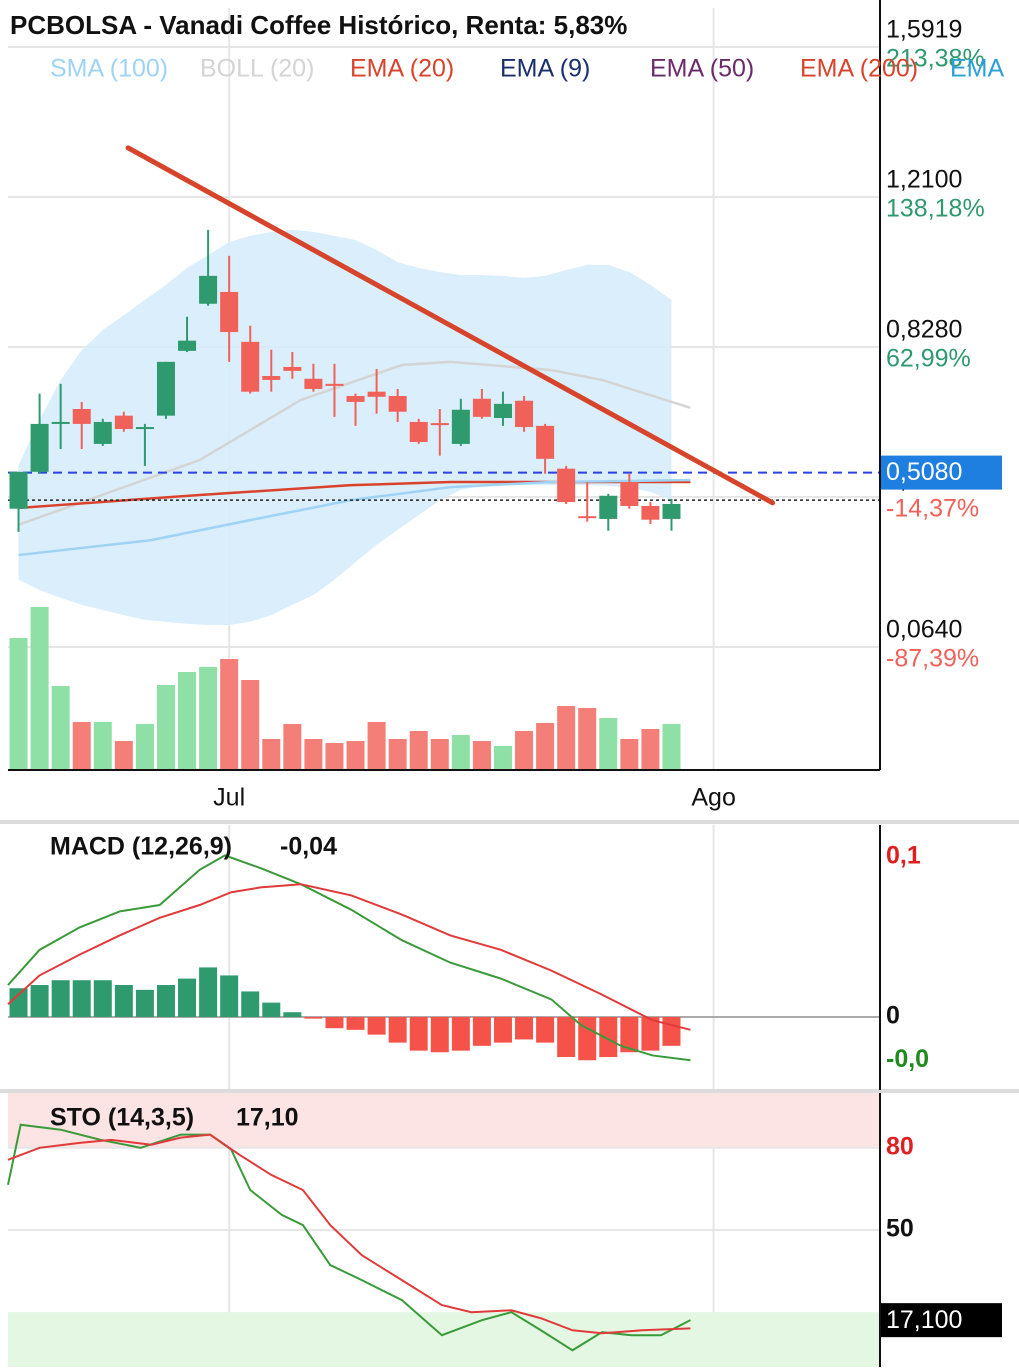 The height and width of the screenshot is (1370, 1019). What do you see at coordinates (702, 69) in the screenshot?
I see `legend-entry: EMA (50)` at bounding box center [702, 69].